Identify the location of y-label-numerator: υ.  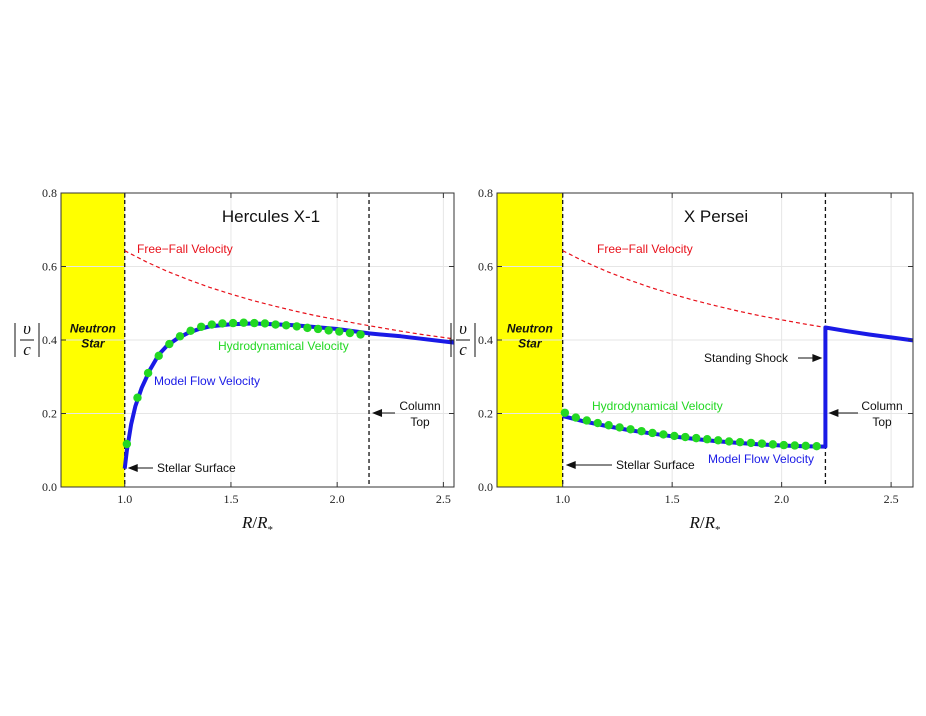
(463, 328).